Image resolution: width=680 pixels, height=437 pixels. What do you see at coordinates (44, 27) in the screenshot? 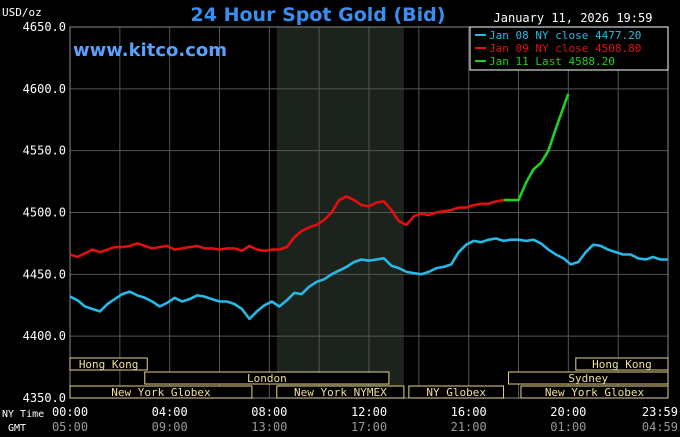
I see `y-tick-label: 4650.0` at bounding box center [44, 27].